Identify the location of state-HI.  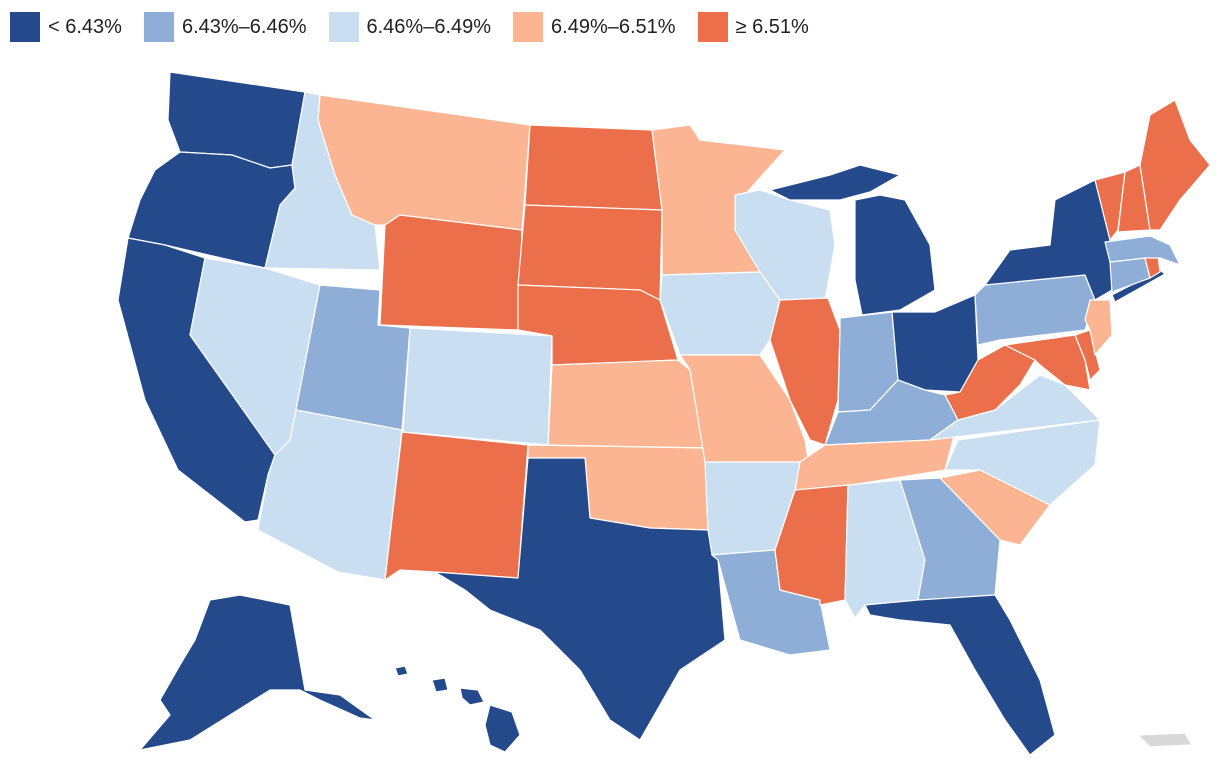
(457, 709).